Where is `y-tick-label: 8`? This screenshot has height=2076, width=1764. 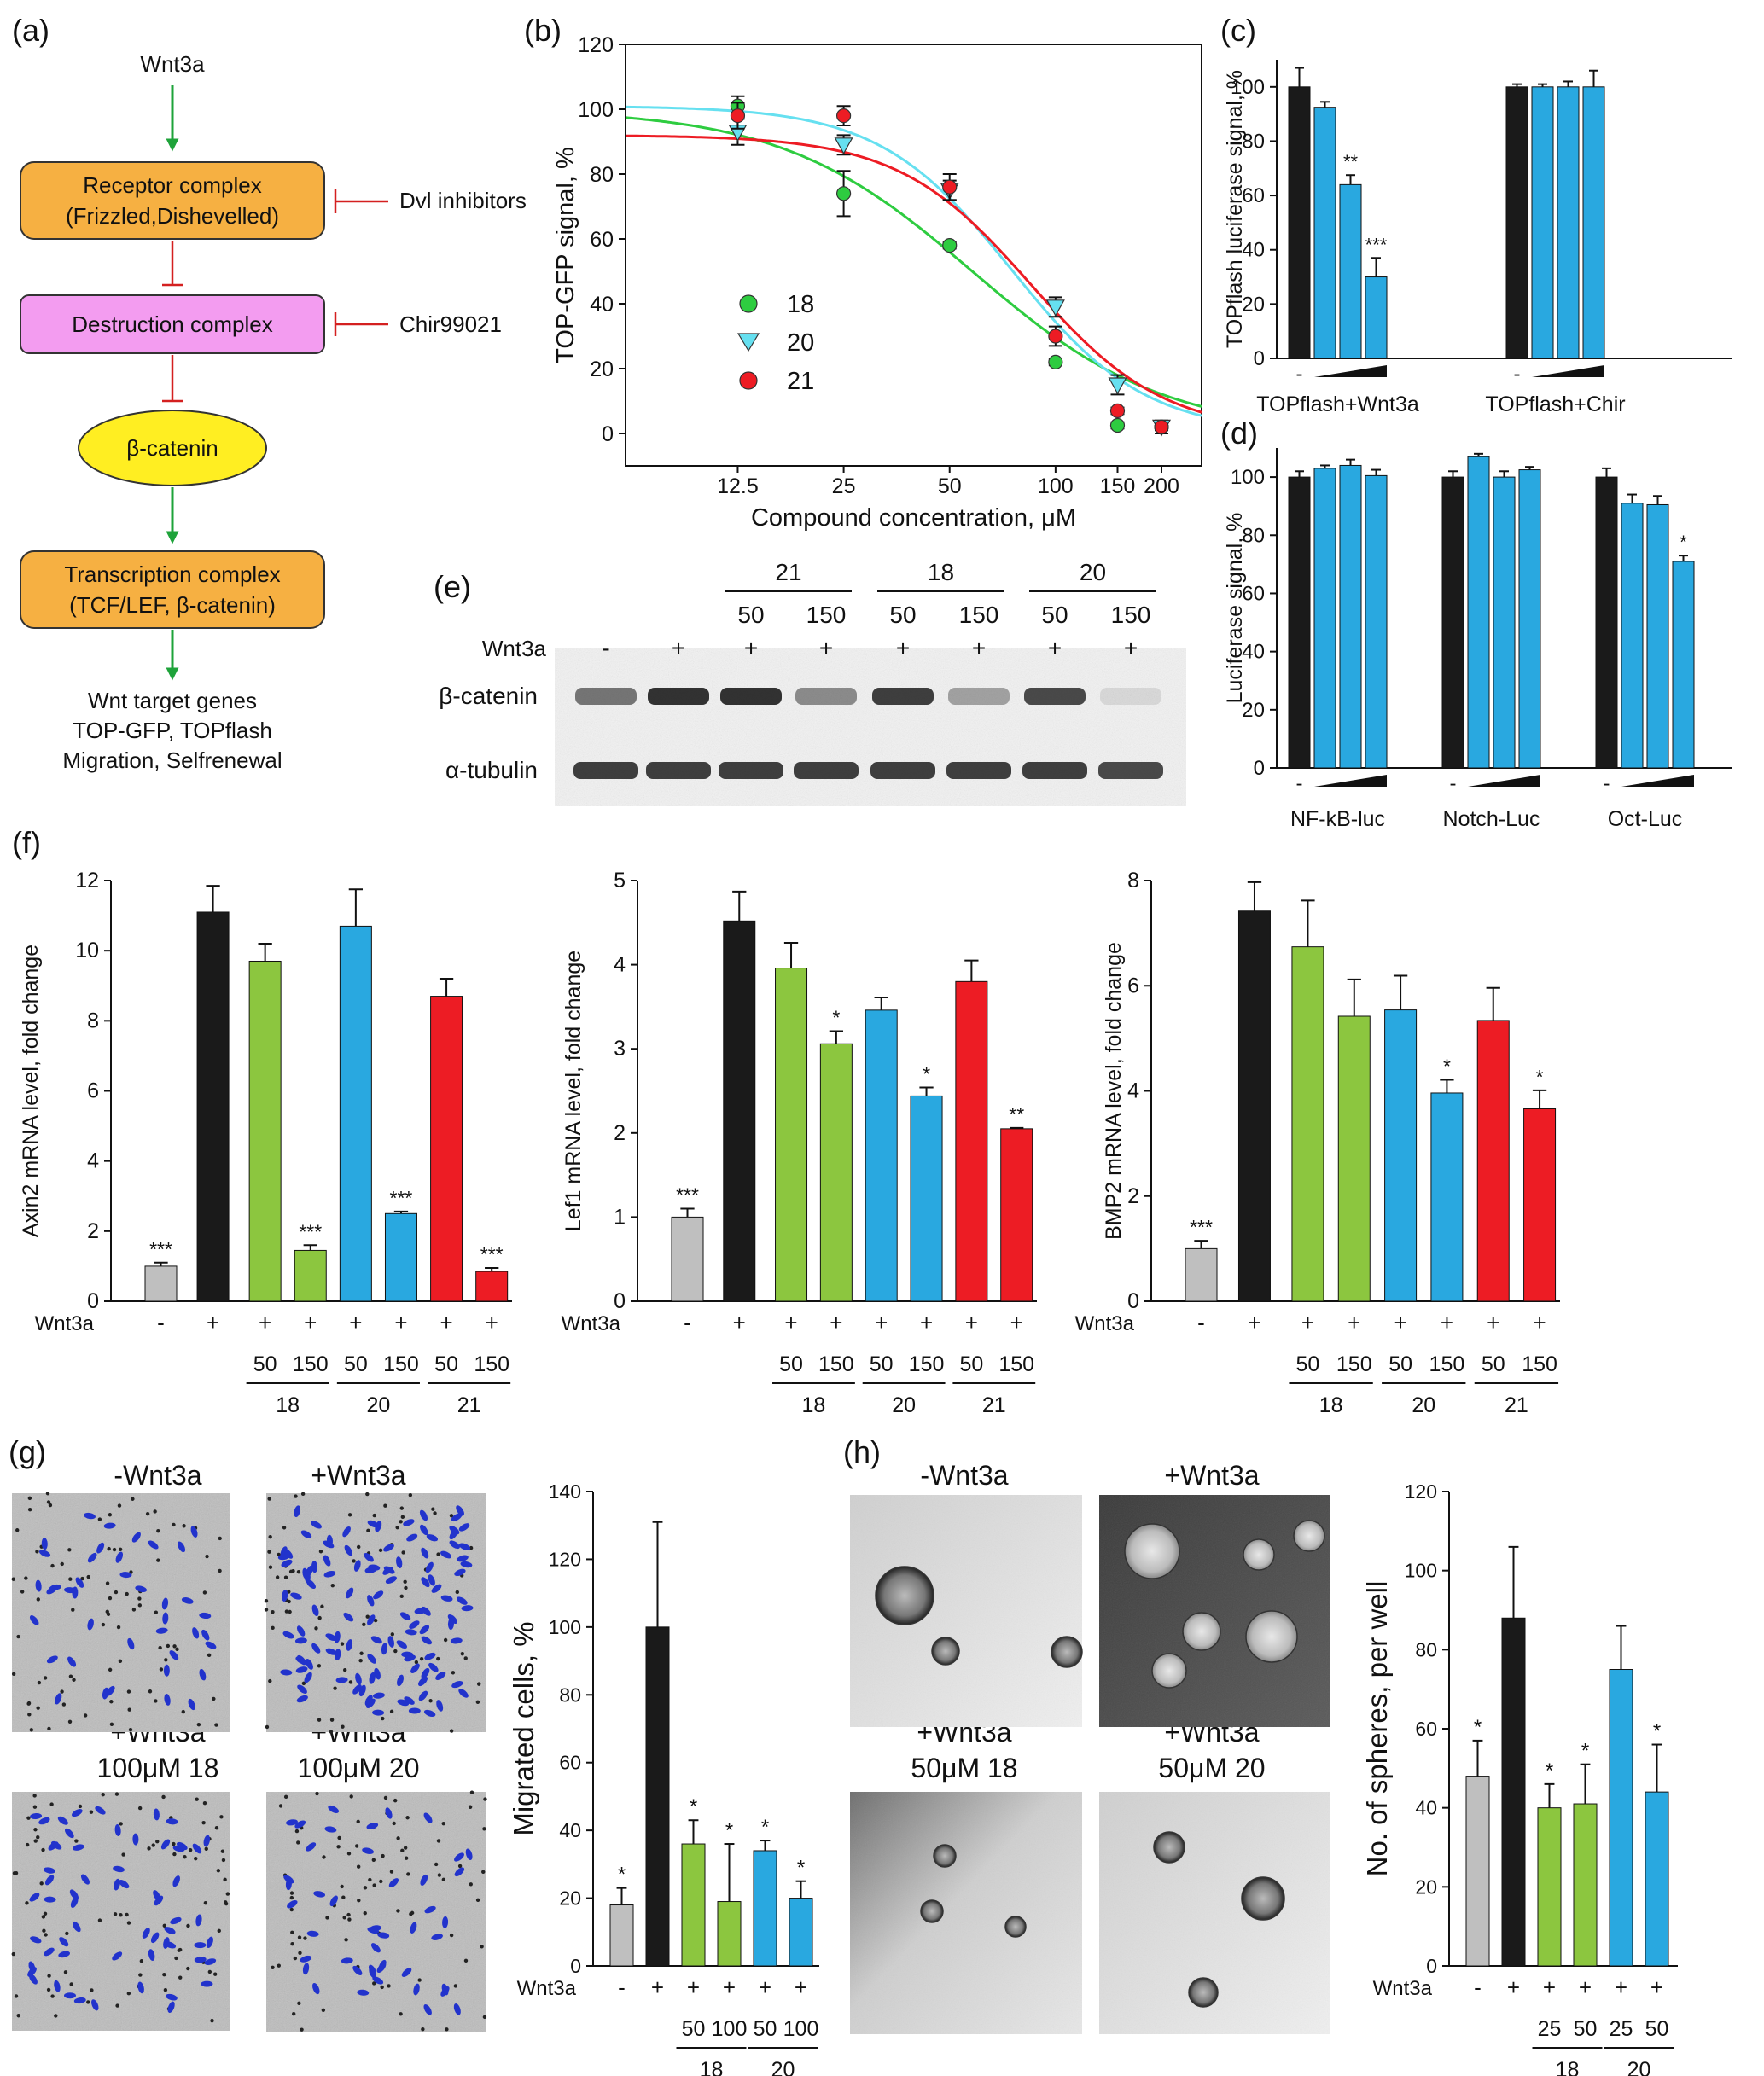
y-tick-label: 8 is located at coordinates (93, 1020).